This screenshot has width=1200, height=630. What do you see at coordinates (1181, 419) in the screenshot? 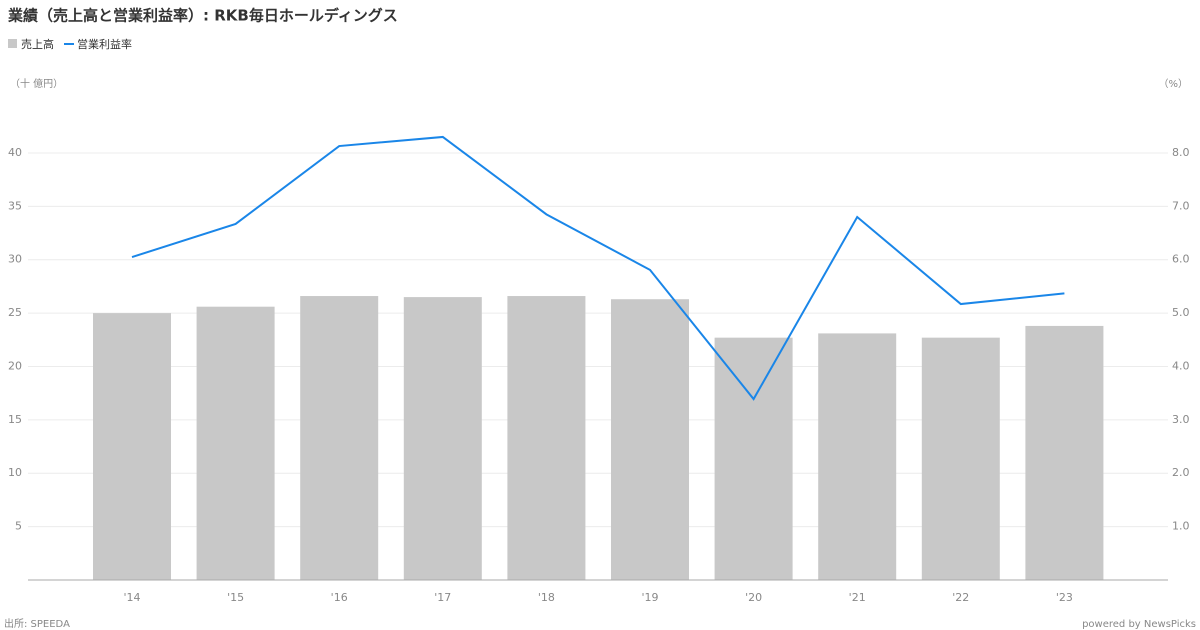
I see `y2-tick-label: 3.0` at bounding box center [1181, 419].